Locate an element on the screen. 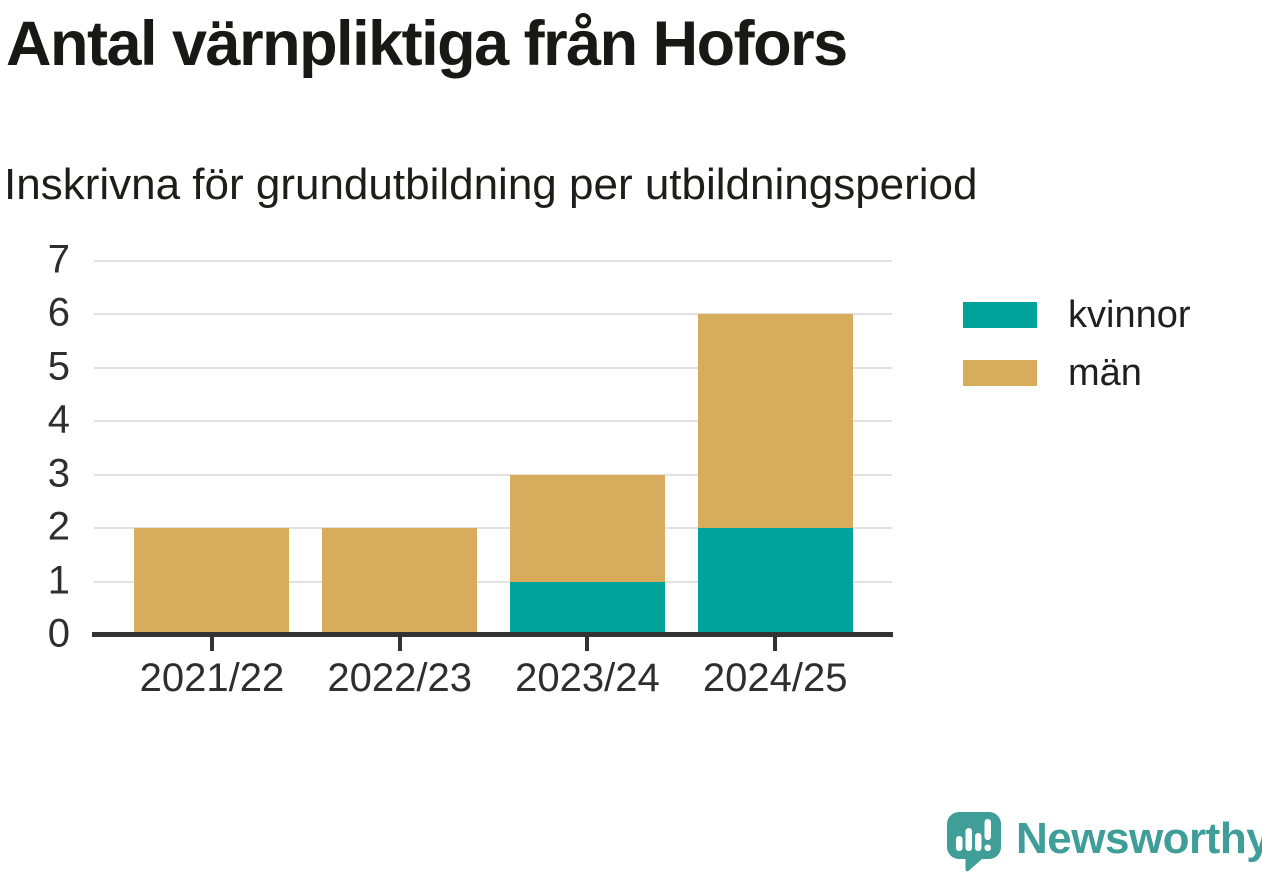  y-axis-tick-label-1: 1 is located at coordinates (58, 579).